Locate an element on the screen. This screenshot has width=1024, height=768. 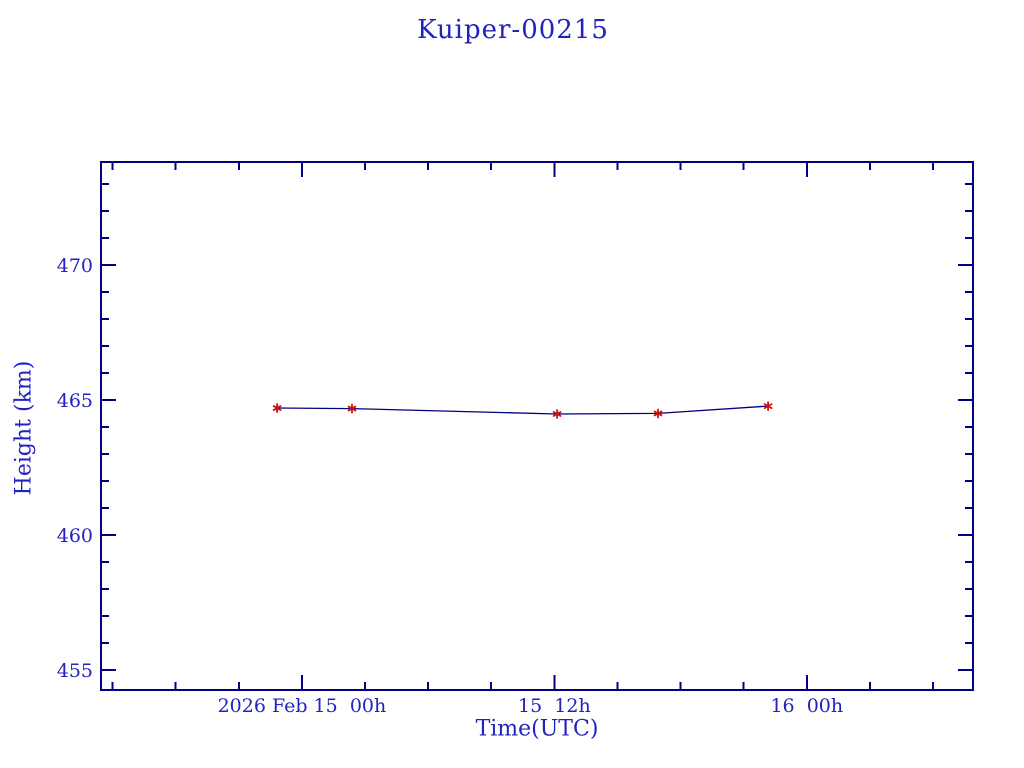
x-axis-title: Time(UTC) is located at coordinates (537, 729).